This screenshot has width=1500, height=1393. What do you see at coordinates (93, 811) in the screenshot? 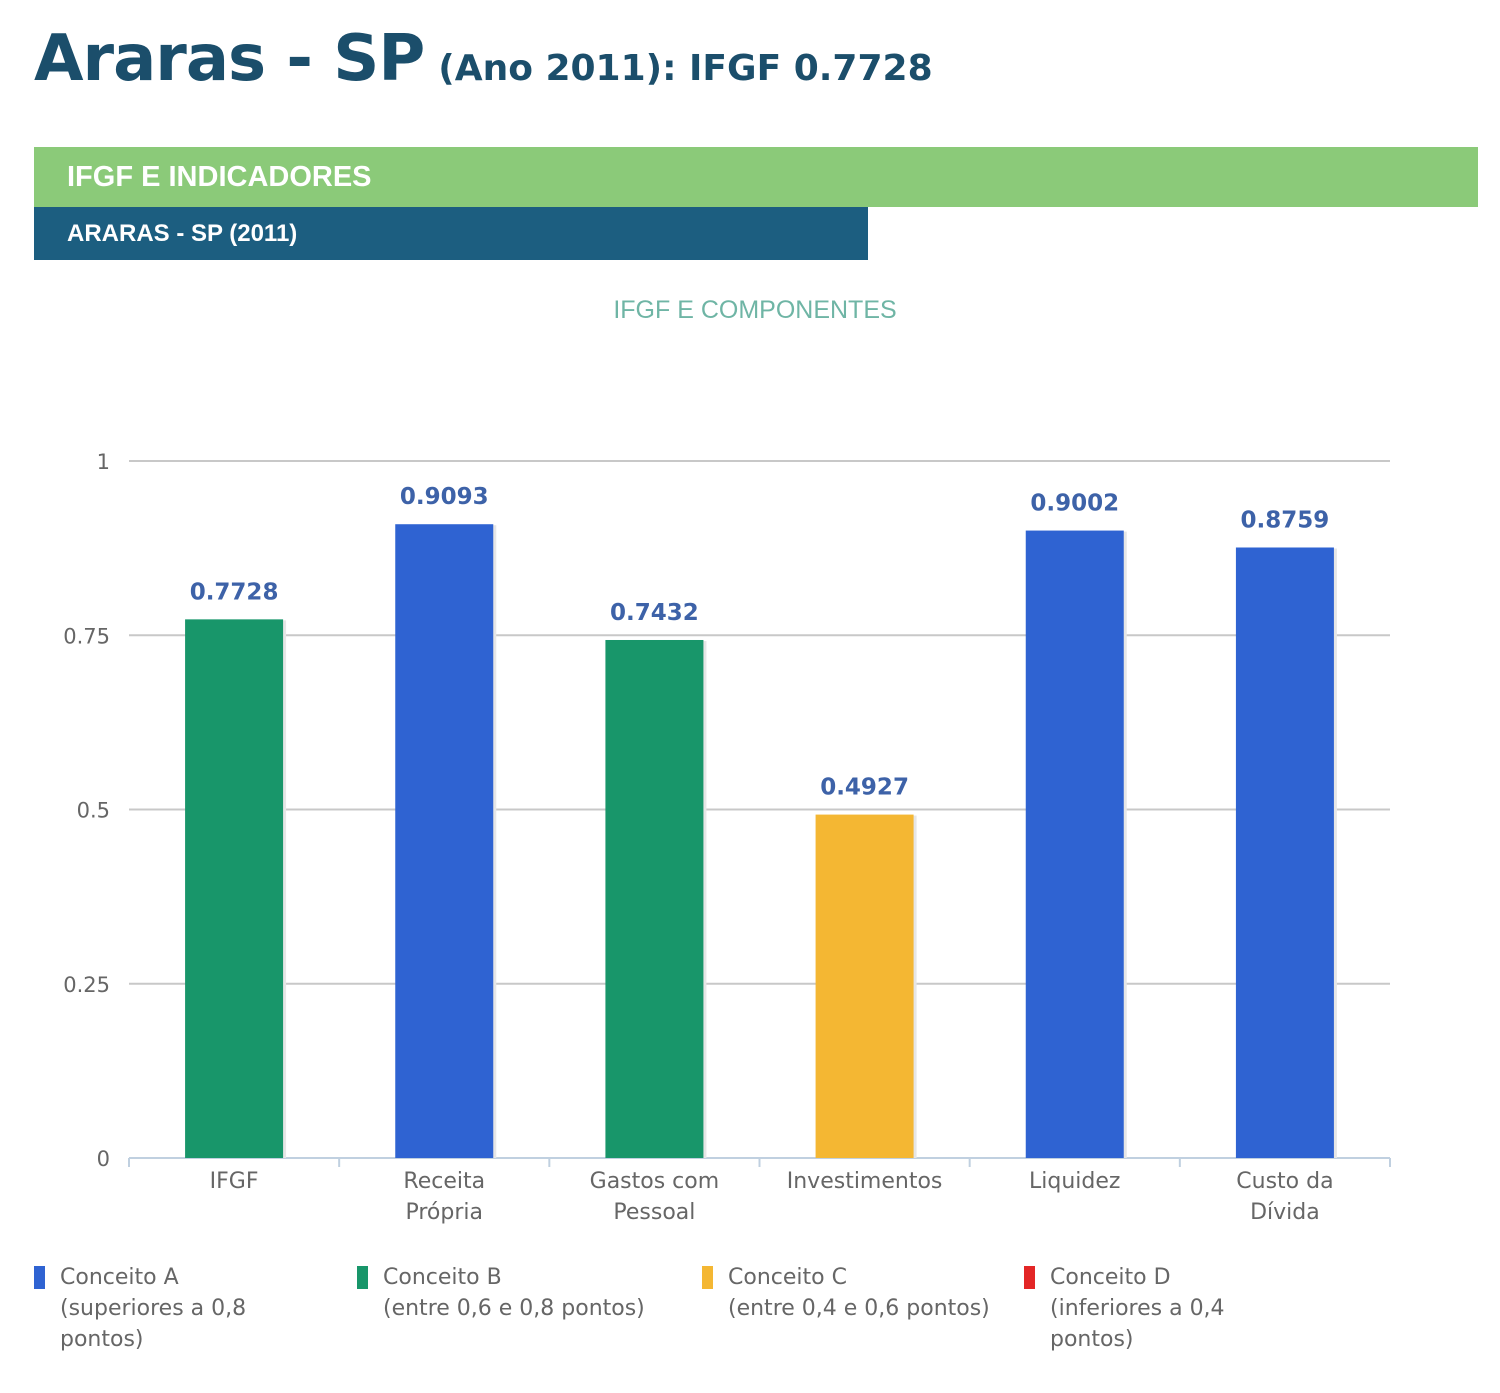
I see `y-tick-label: 0.5` at bounding box center [93, 811].